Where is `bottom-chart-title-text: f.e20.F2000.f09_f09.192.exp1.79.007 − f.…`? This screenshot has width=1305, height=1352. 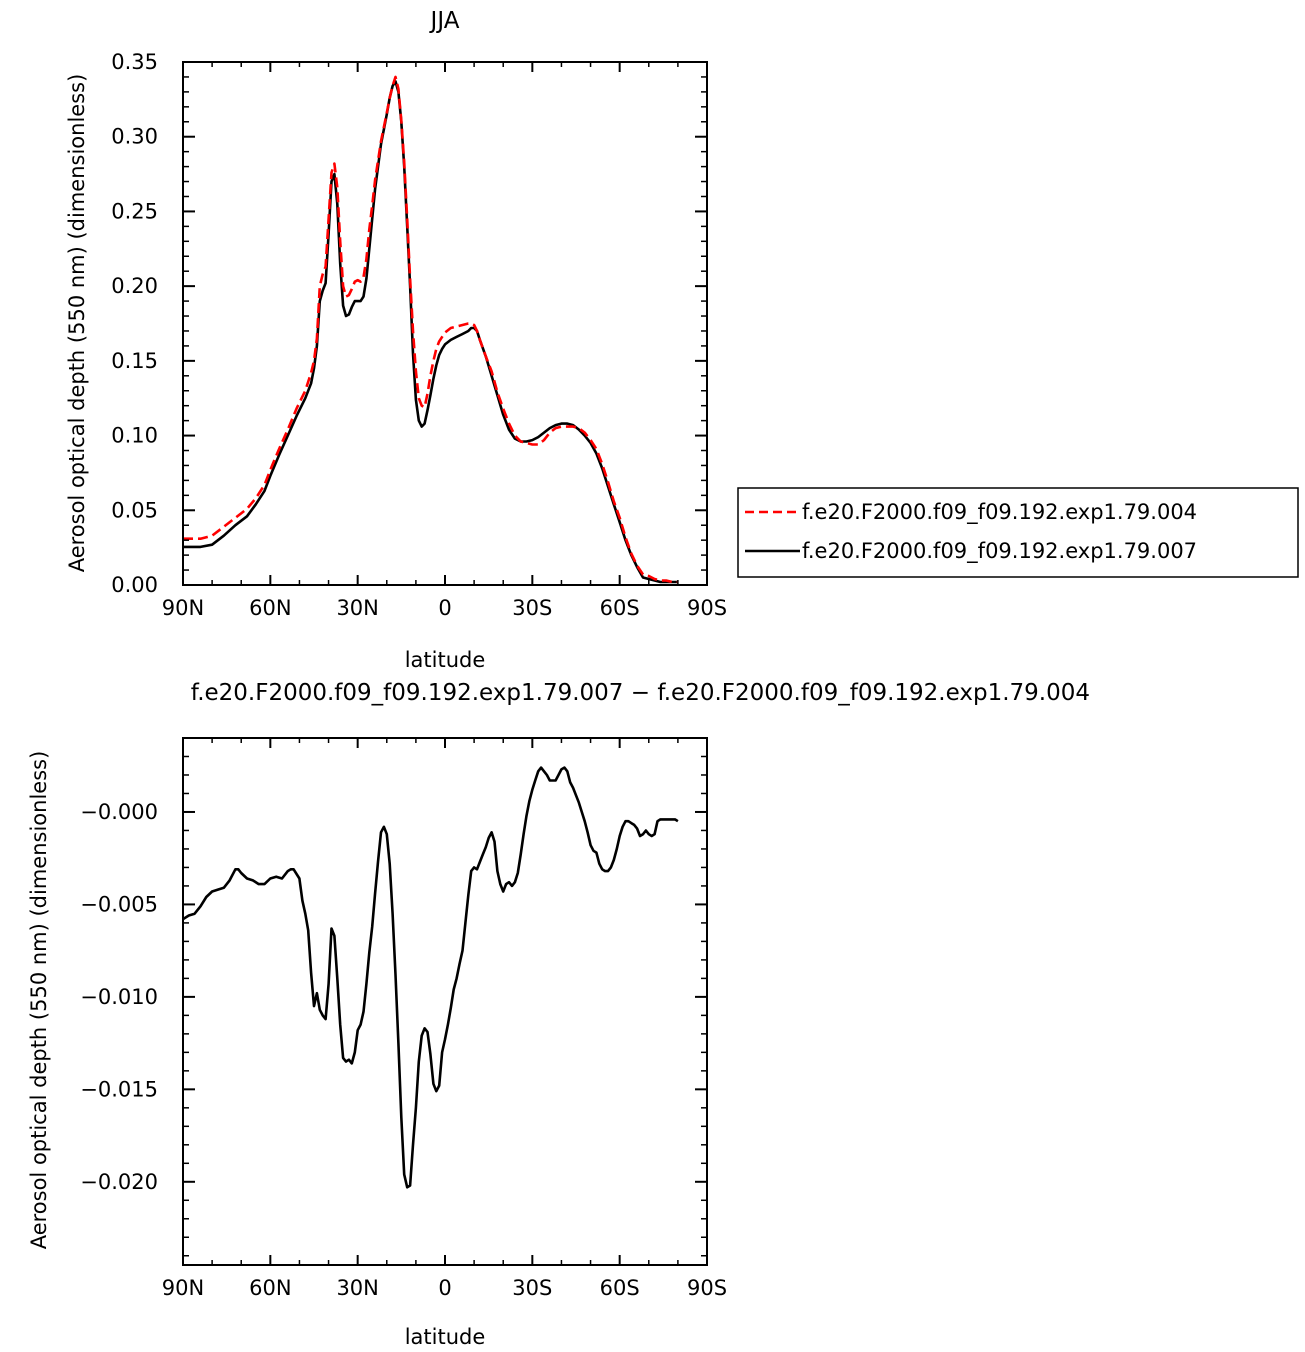
bottom-chart-title-text: f.e20.F2000.f09_f09.192.exp1.79.007 − f.… is located at coordinates (640, 693).